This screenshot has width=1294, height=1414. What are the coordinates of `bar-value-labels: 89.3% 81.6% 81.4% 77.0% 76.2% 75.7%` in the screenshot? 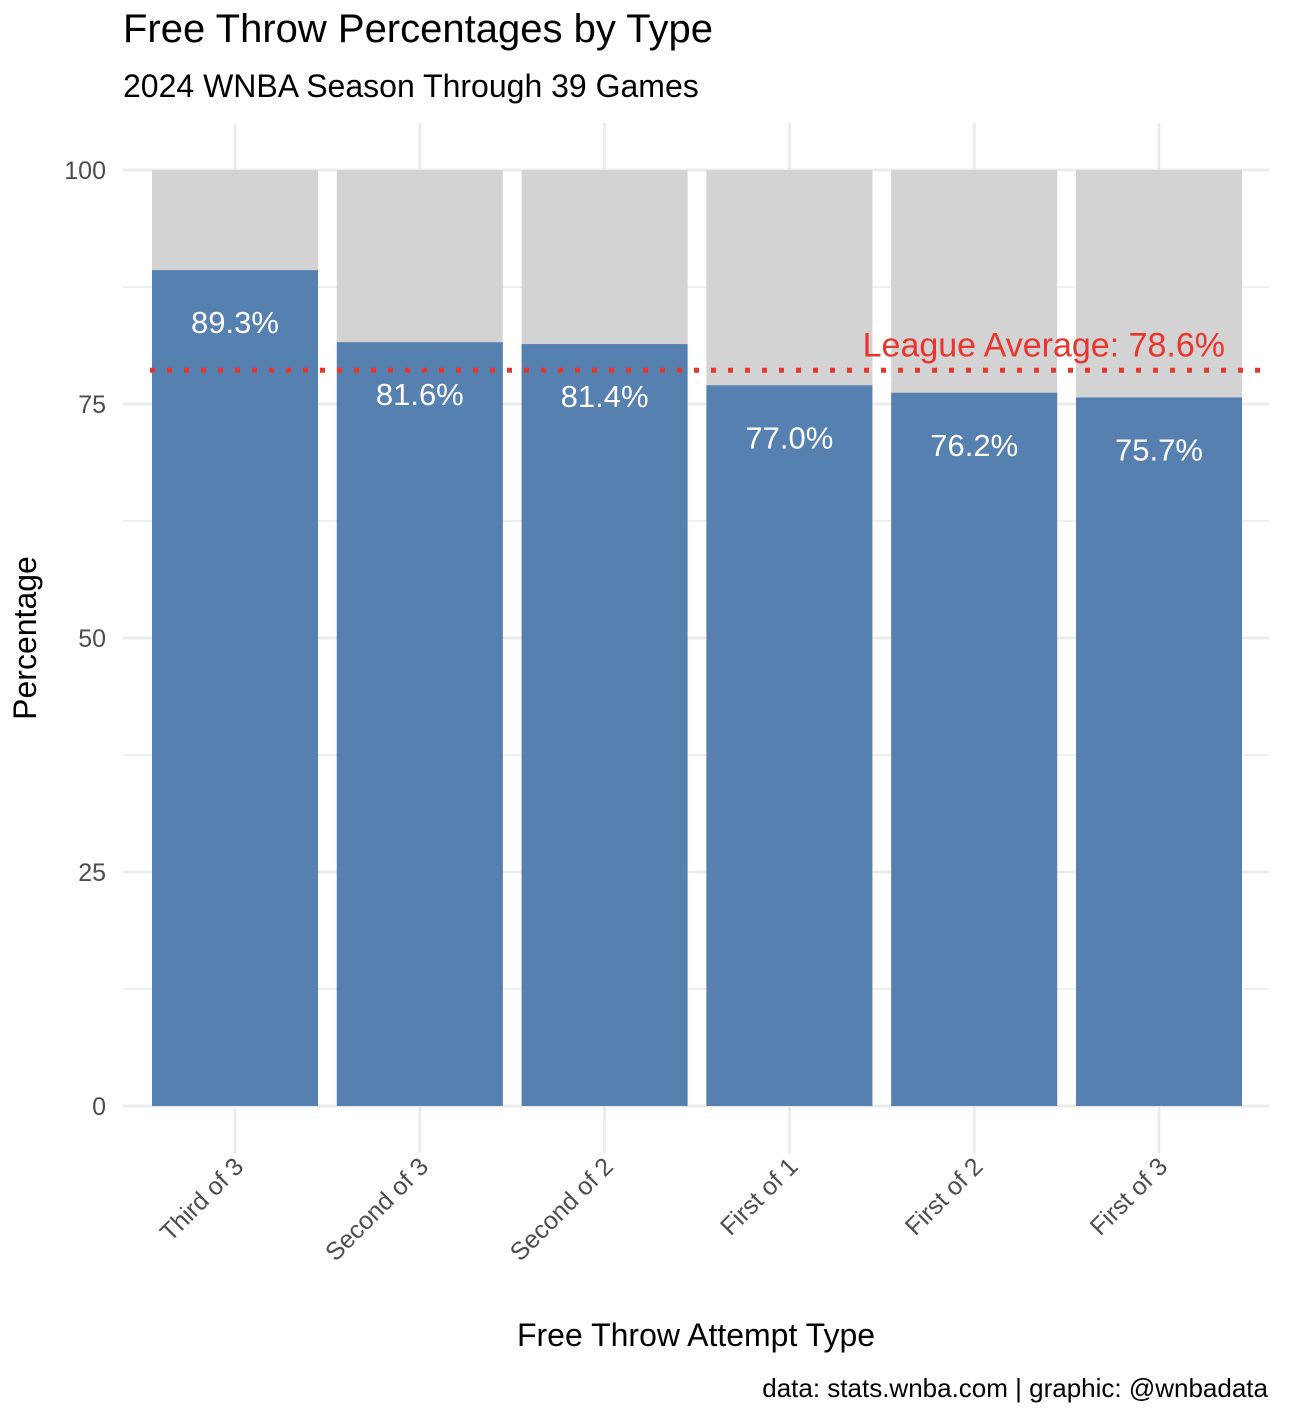 It's located at (697, 386).